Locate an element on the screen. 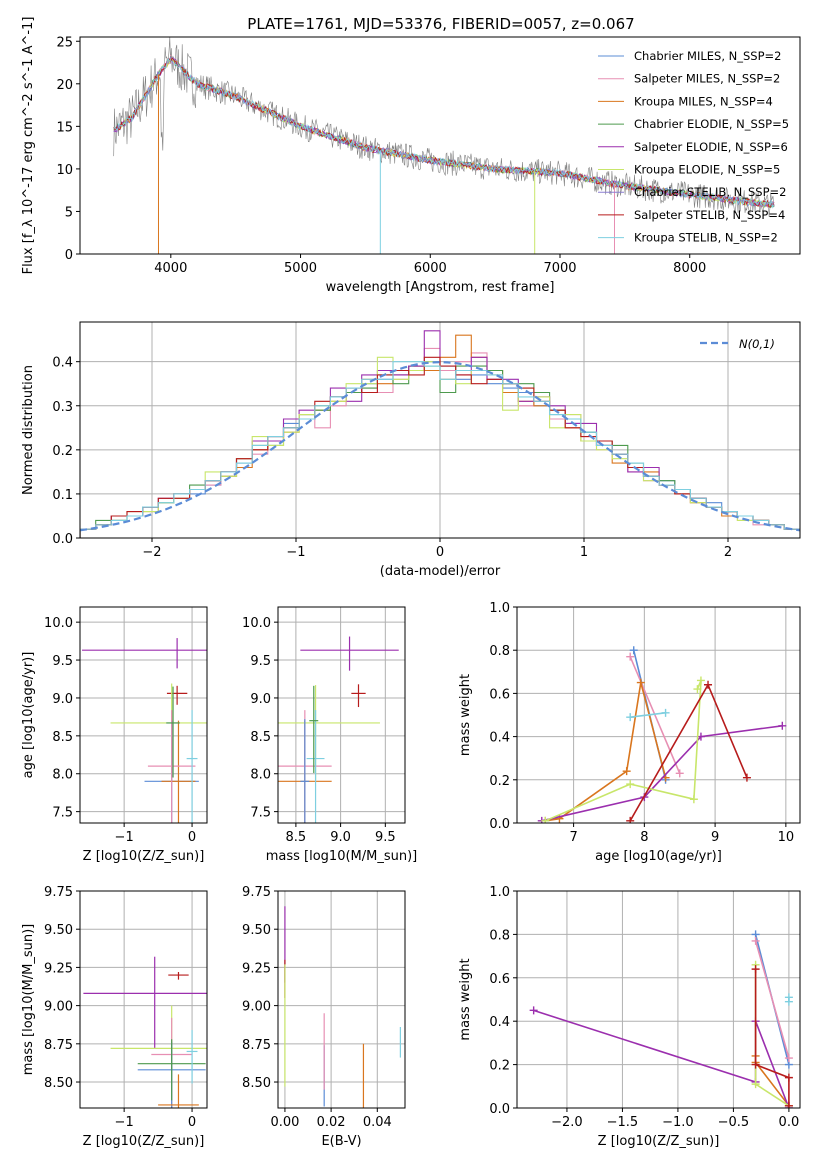 This screenshot has width=819, height=1170. y-tick-label: 10 is located at coordinates (64, 170).